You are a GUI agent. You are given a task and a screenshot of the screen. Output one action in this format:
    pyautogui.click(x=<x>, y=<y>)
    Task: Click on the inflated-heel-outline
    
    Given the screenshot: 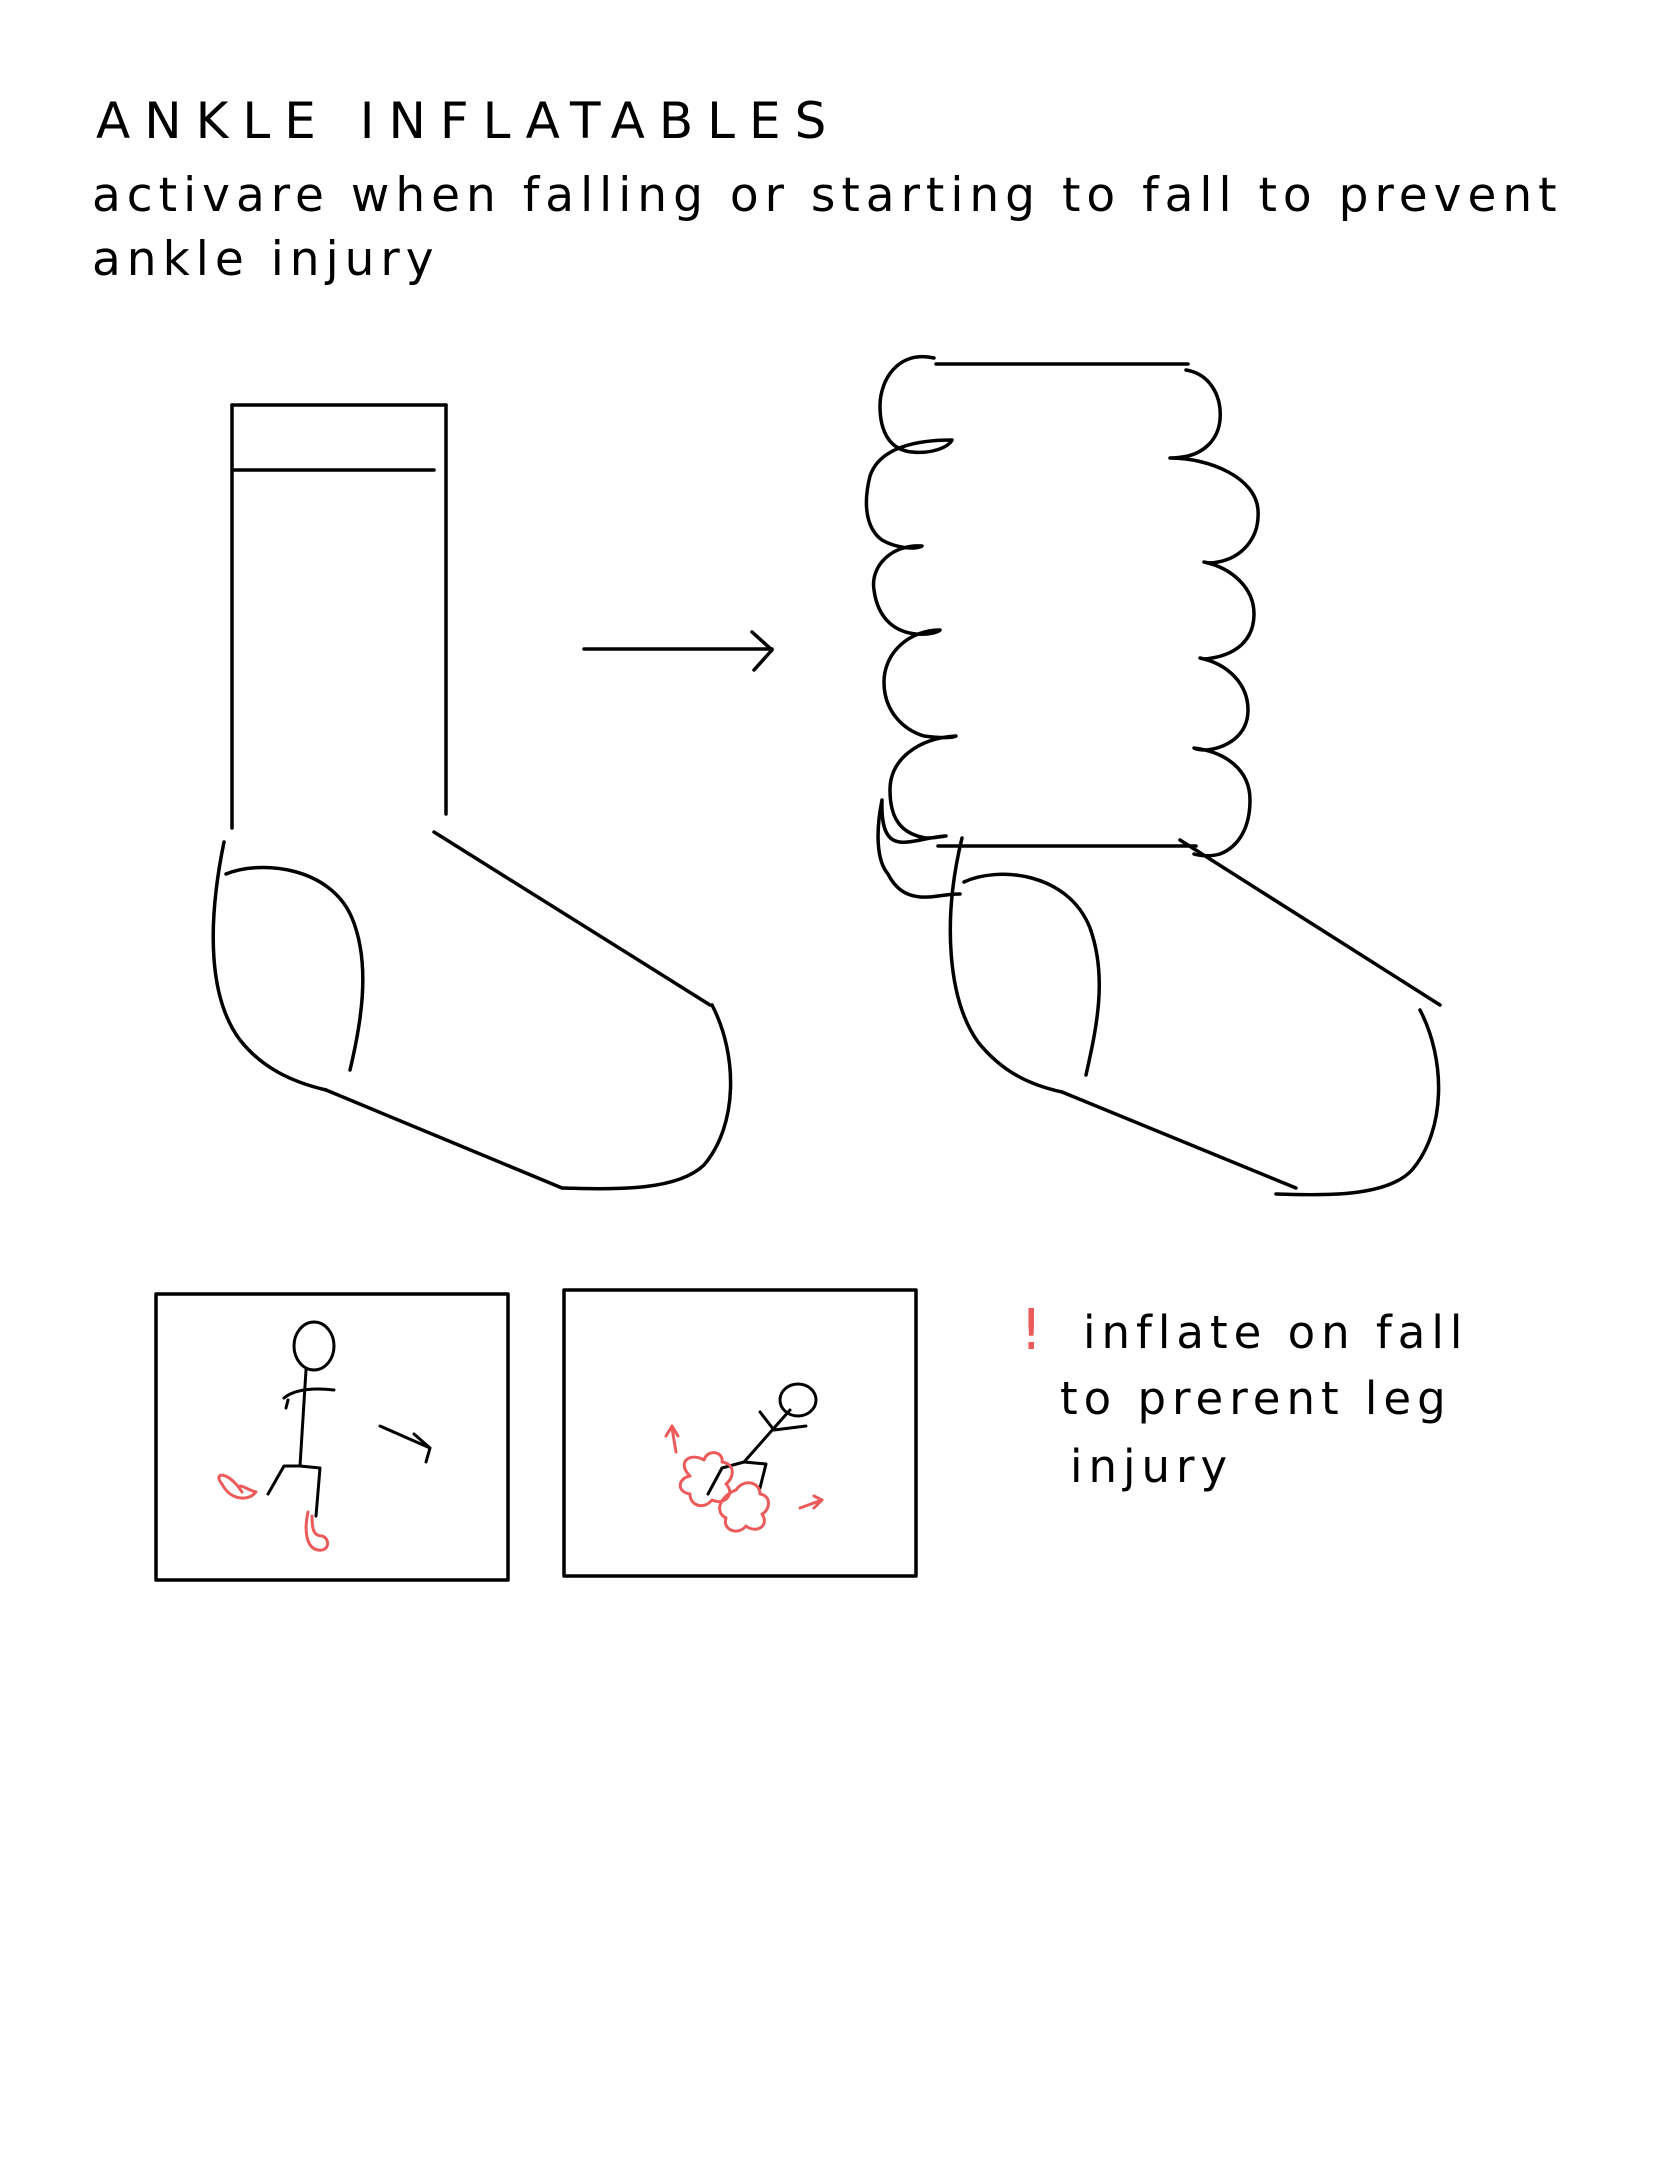 What is the action you would take?
    pyautogui.click(x=1006, y=965)
    